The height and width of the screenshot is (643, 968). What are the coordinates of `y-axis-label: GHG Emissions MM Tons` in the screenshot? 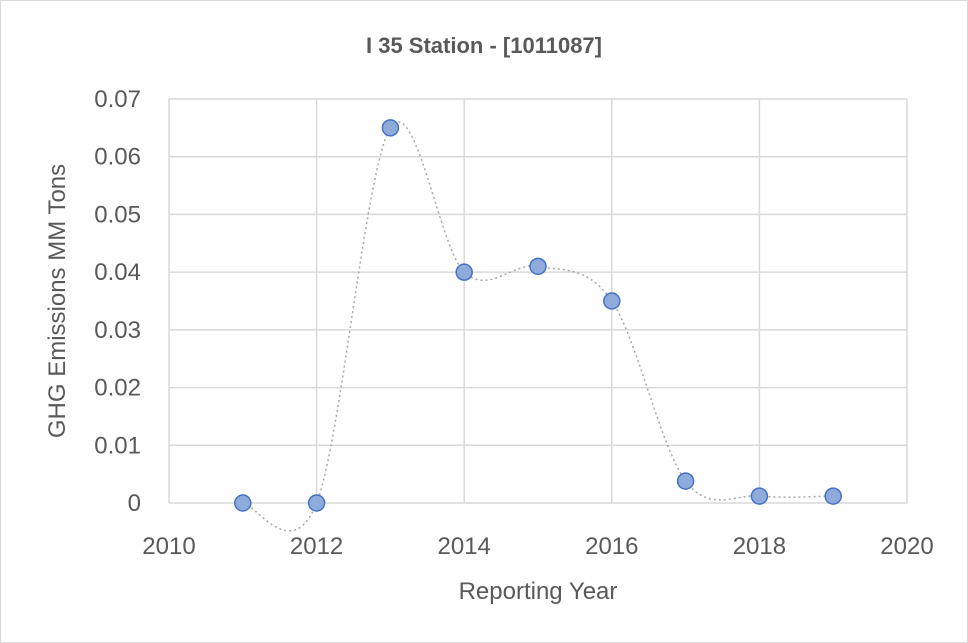 It's located at (57, 301).